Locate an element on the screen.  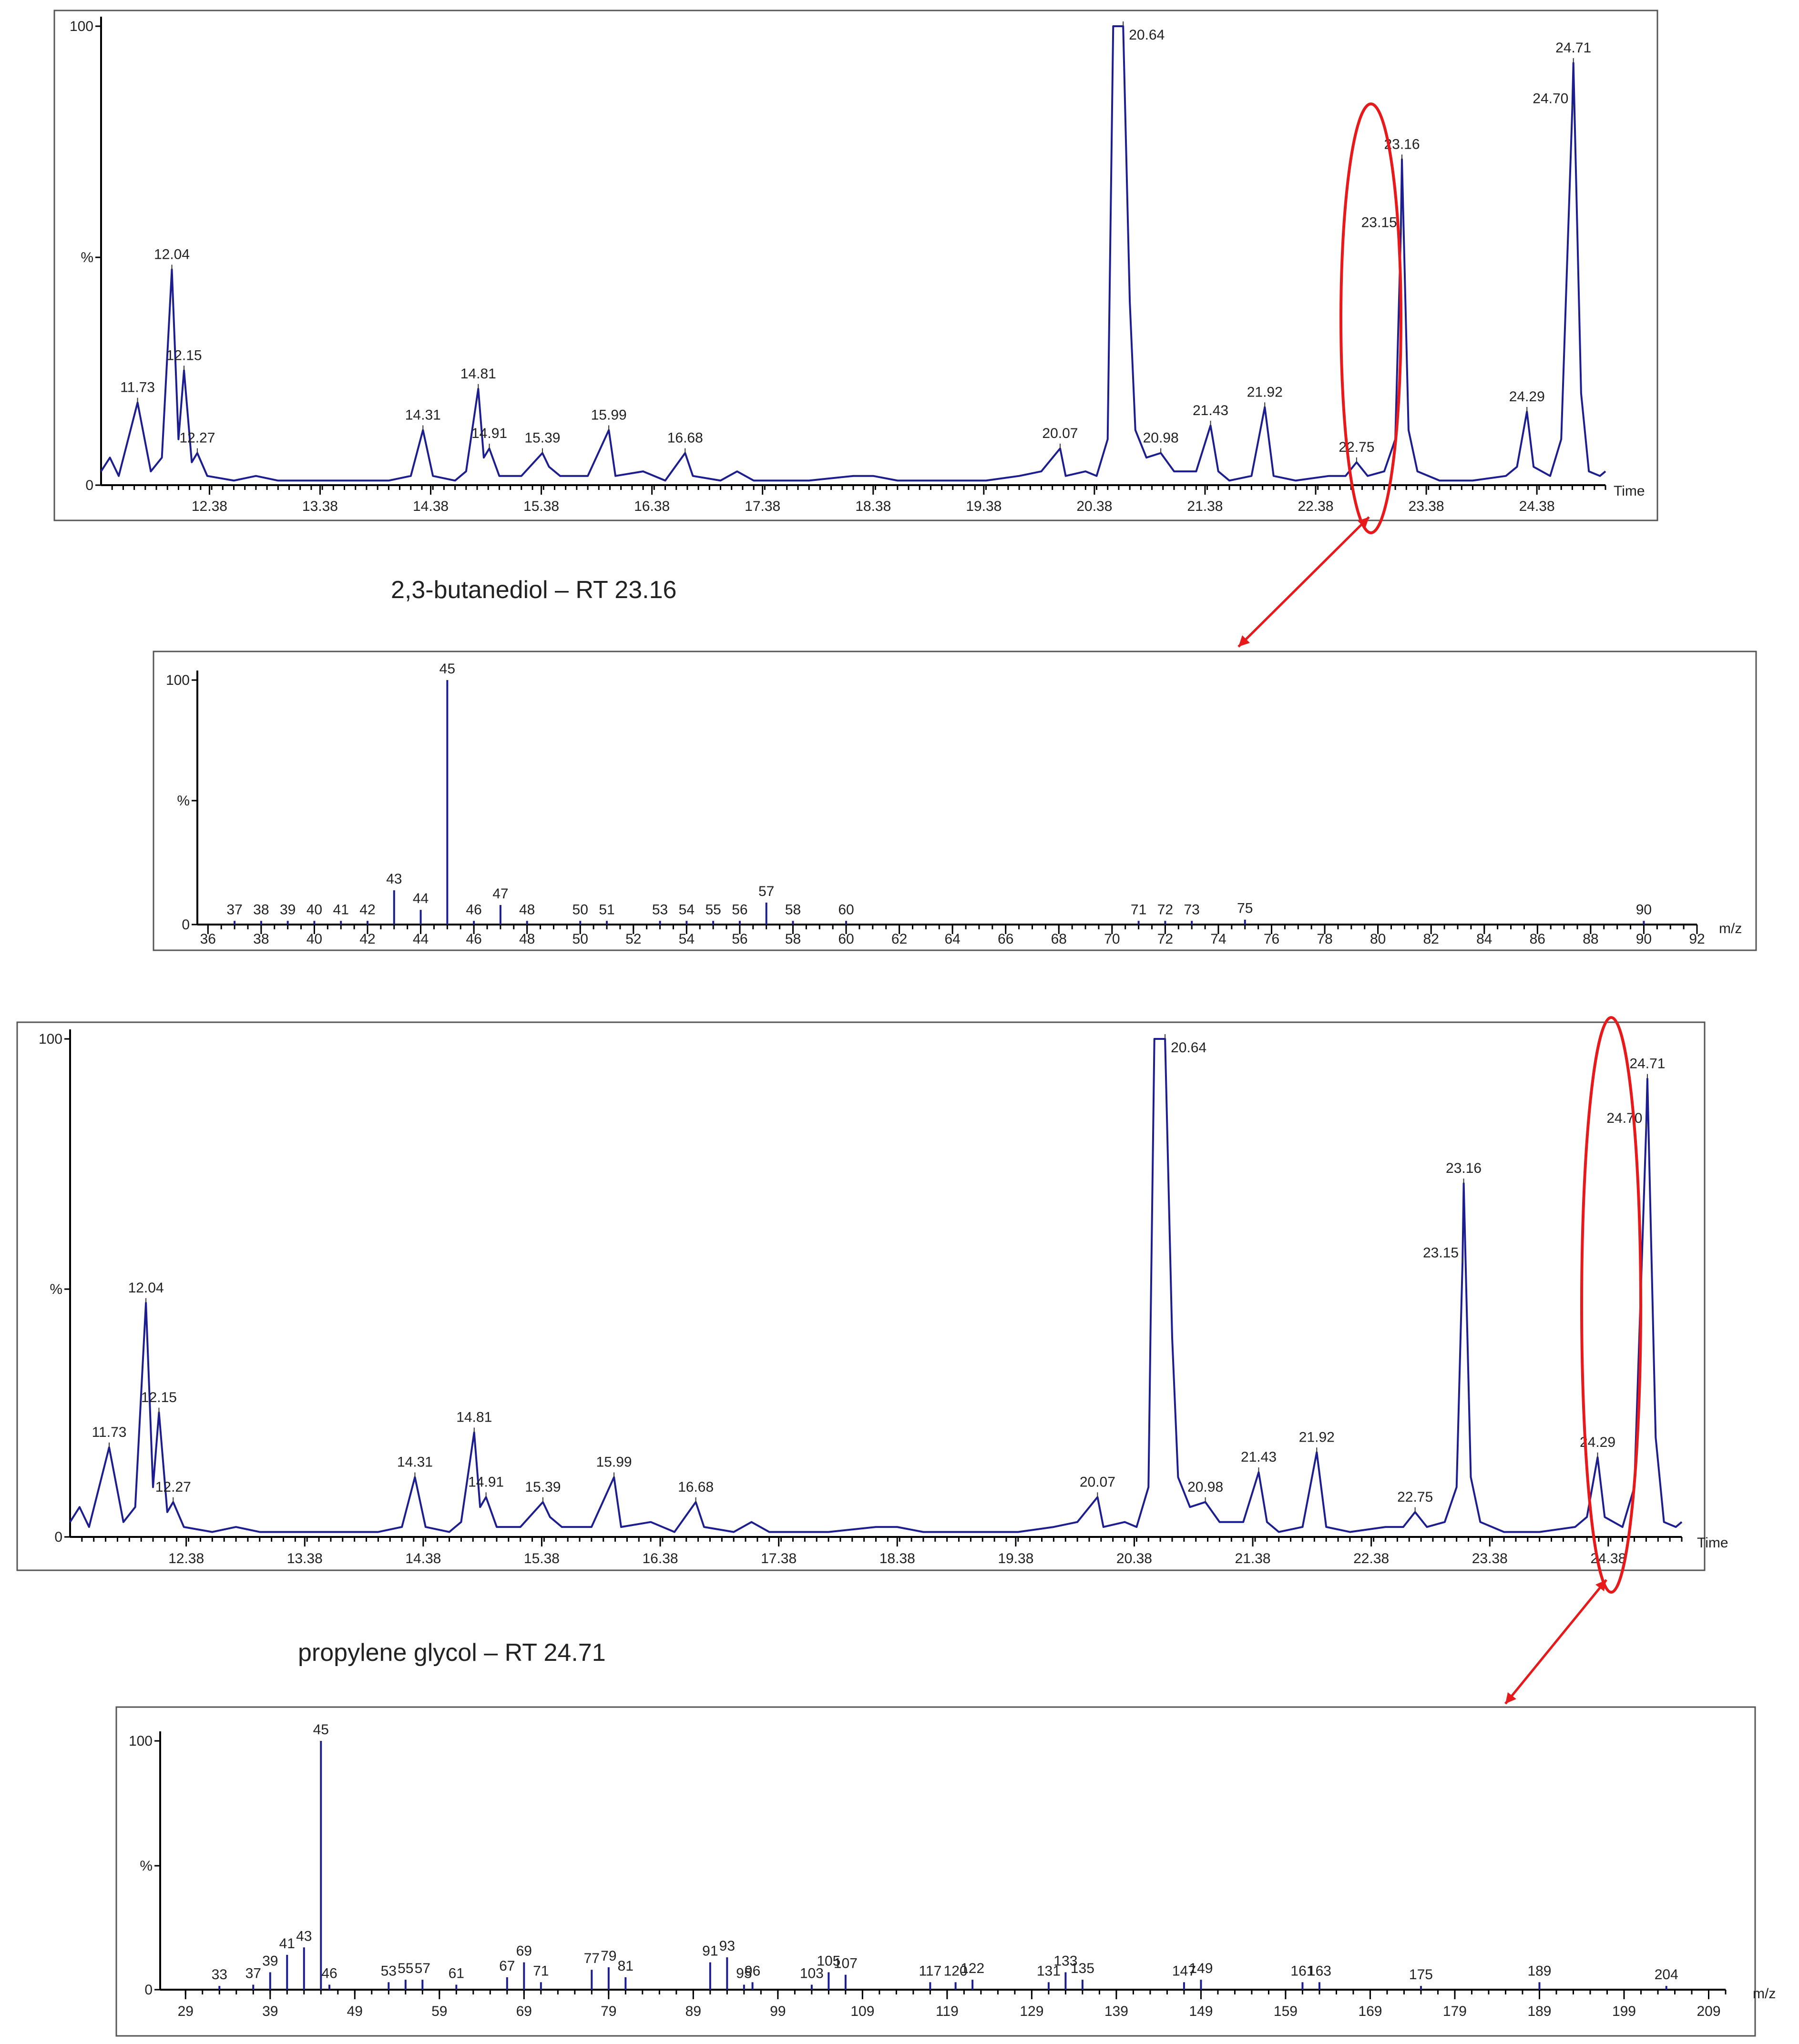
peak-label-3-0: 33 is located at coordinates (219, 1975).